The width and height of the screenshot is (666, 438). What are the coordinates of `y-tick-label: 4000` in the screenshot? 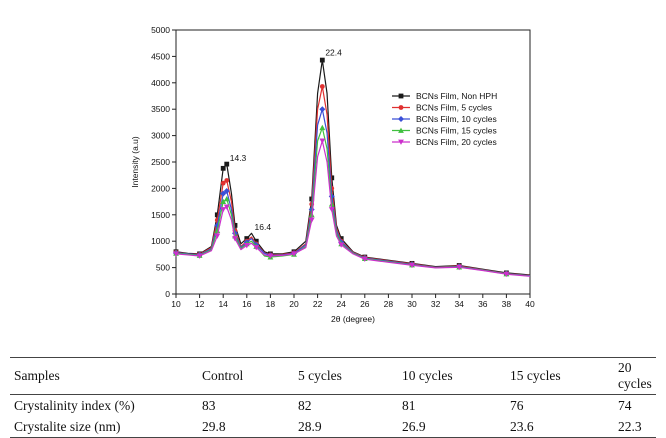 It's located at (160, 83).